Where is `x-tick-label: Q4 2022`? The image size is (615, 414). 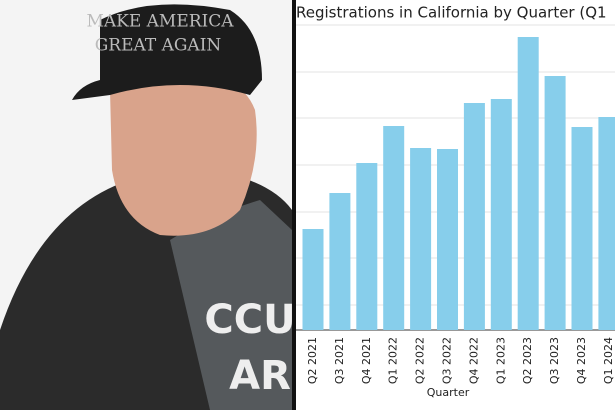 x-tick-label: Q4 2022 is located at coordinates (473, 360).